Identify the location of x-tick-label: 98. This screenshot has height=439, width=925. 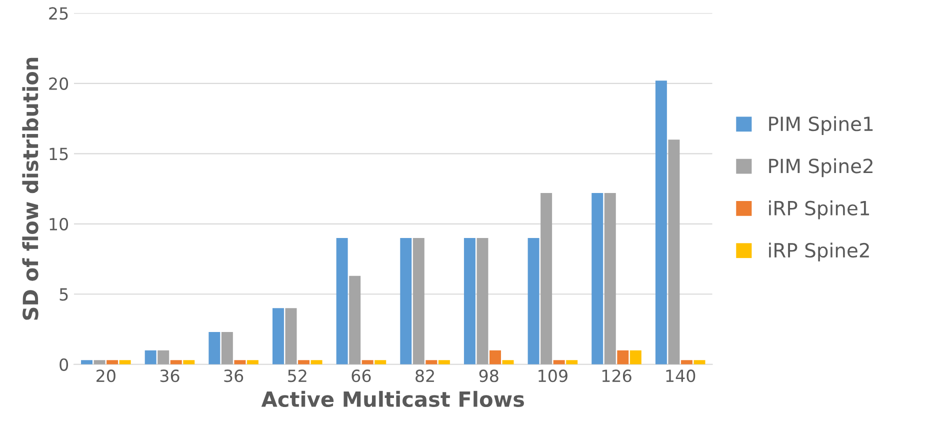
(488, 376).